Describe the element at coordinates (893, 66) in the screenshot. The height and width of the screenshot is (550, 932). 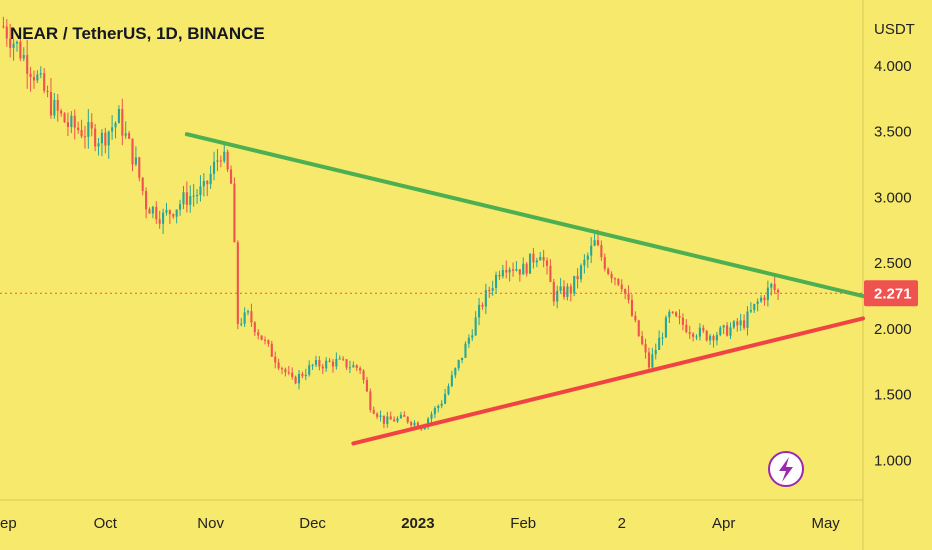
I see `price-tick-label: 4.000` at that location.